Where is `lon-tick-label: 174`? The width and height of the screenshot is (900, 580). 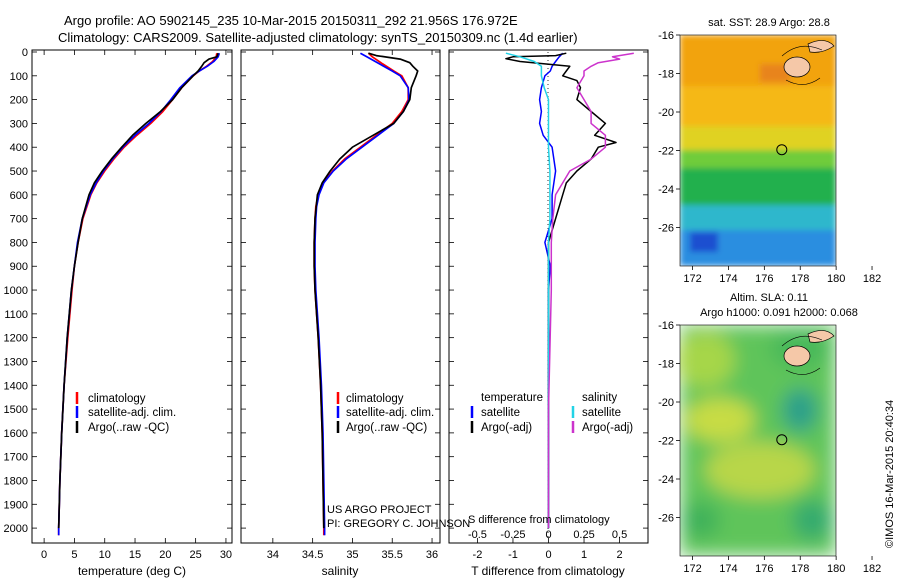 lon-tick-label: 174 is located at coordinates (728, 569).